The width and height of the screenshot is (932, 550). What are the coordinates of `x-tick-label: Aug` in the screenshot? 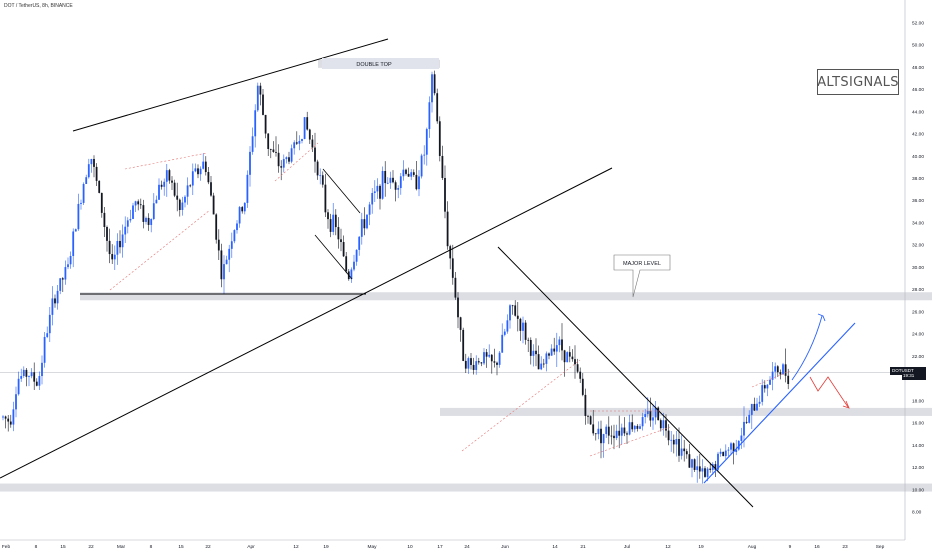 It's located at (752, 547).